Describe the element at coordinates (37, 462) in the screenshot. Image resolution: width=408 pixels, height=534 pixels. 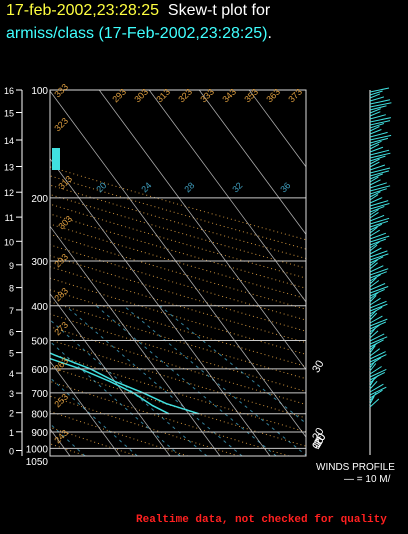
I see `pressure-tick-label: 1050` at that location.